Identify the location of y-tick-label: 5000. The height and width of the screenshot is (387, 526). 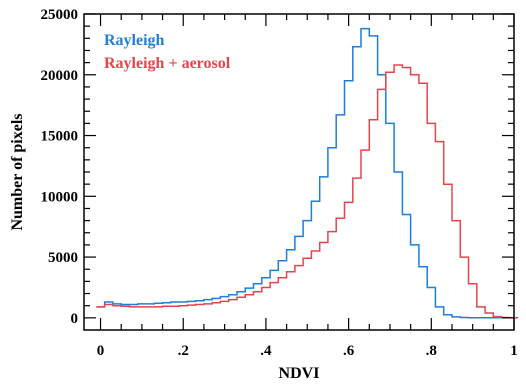
(63, 258).